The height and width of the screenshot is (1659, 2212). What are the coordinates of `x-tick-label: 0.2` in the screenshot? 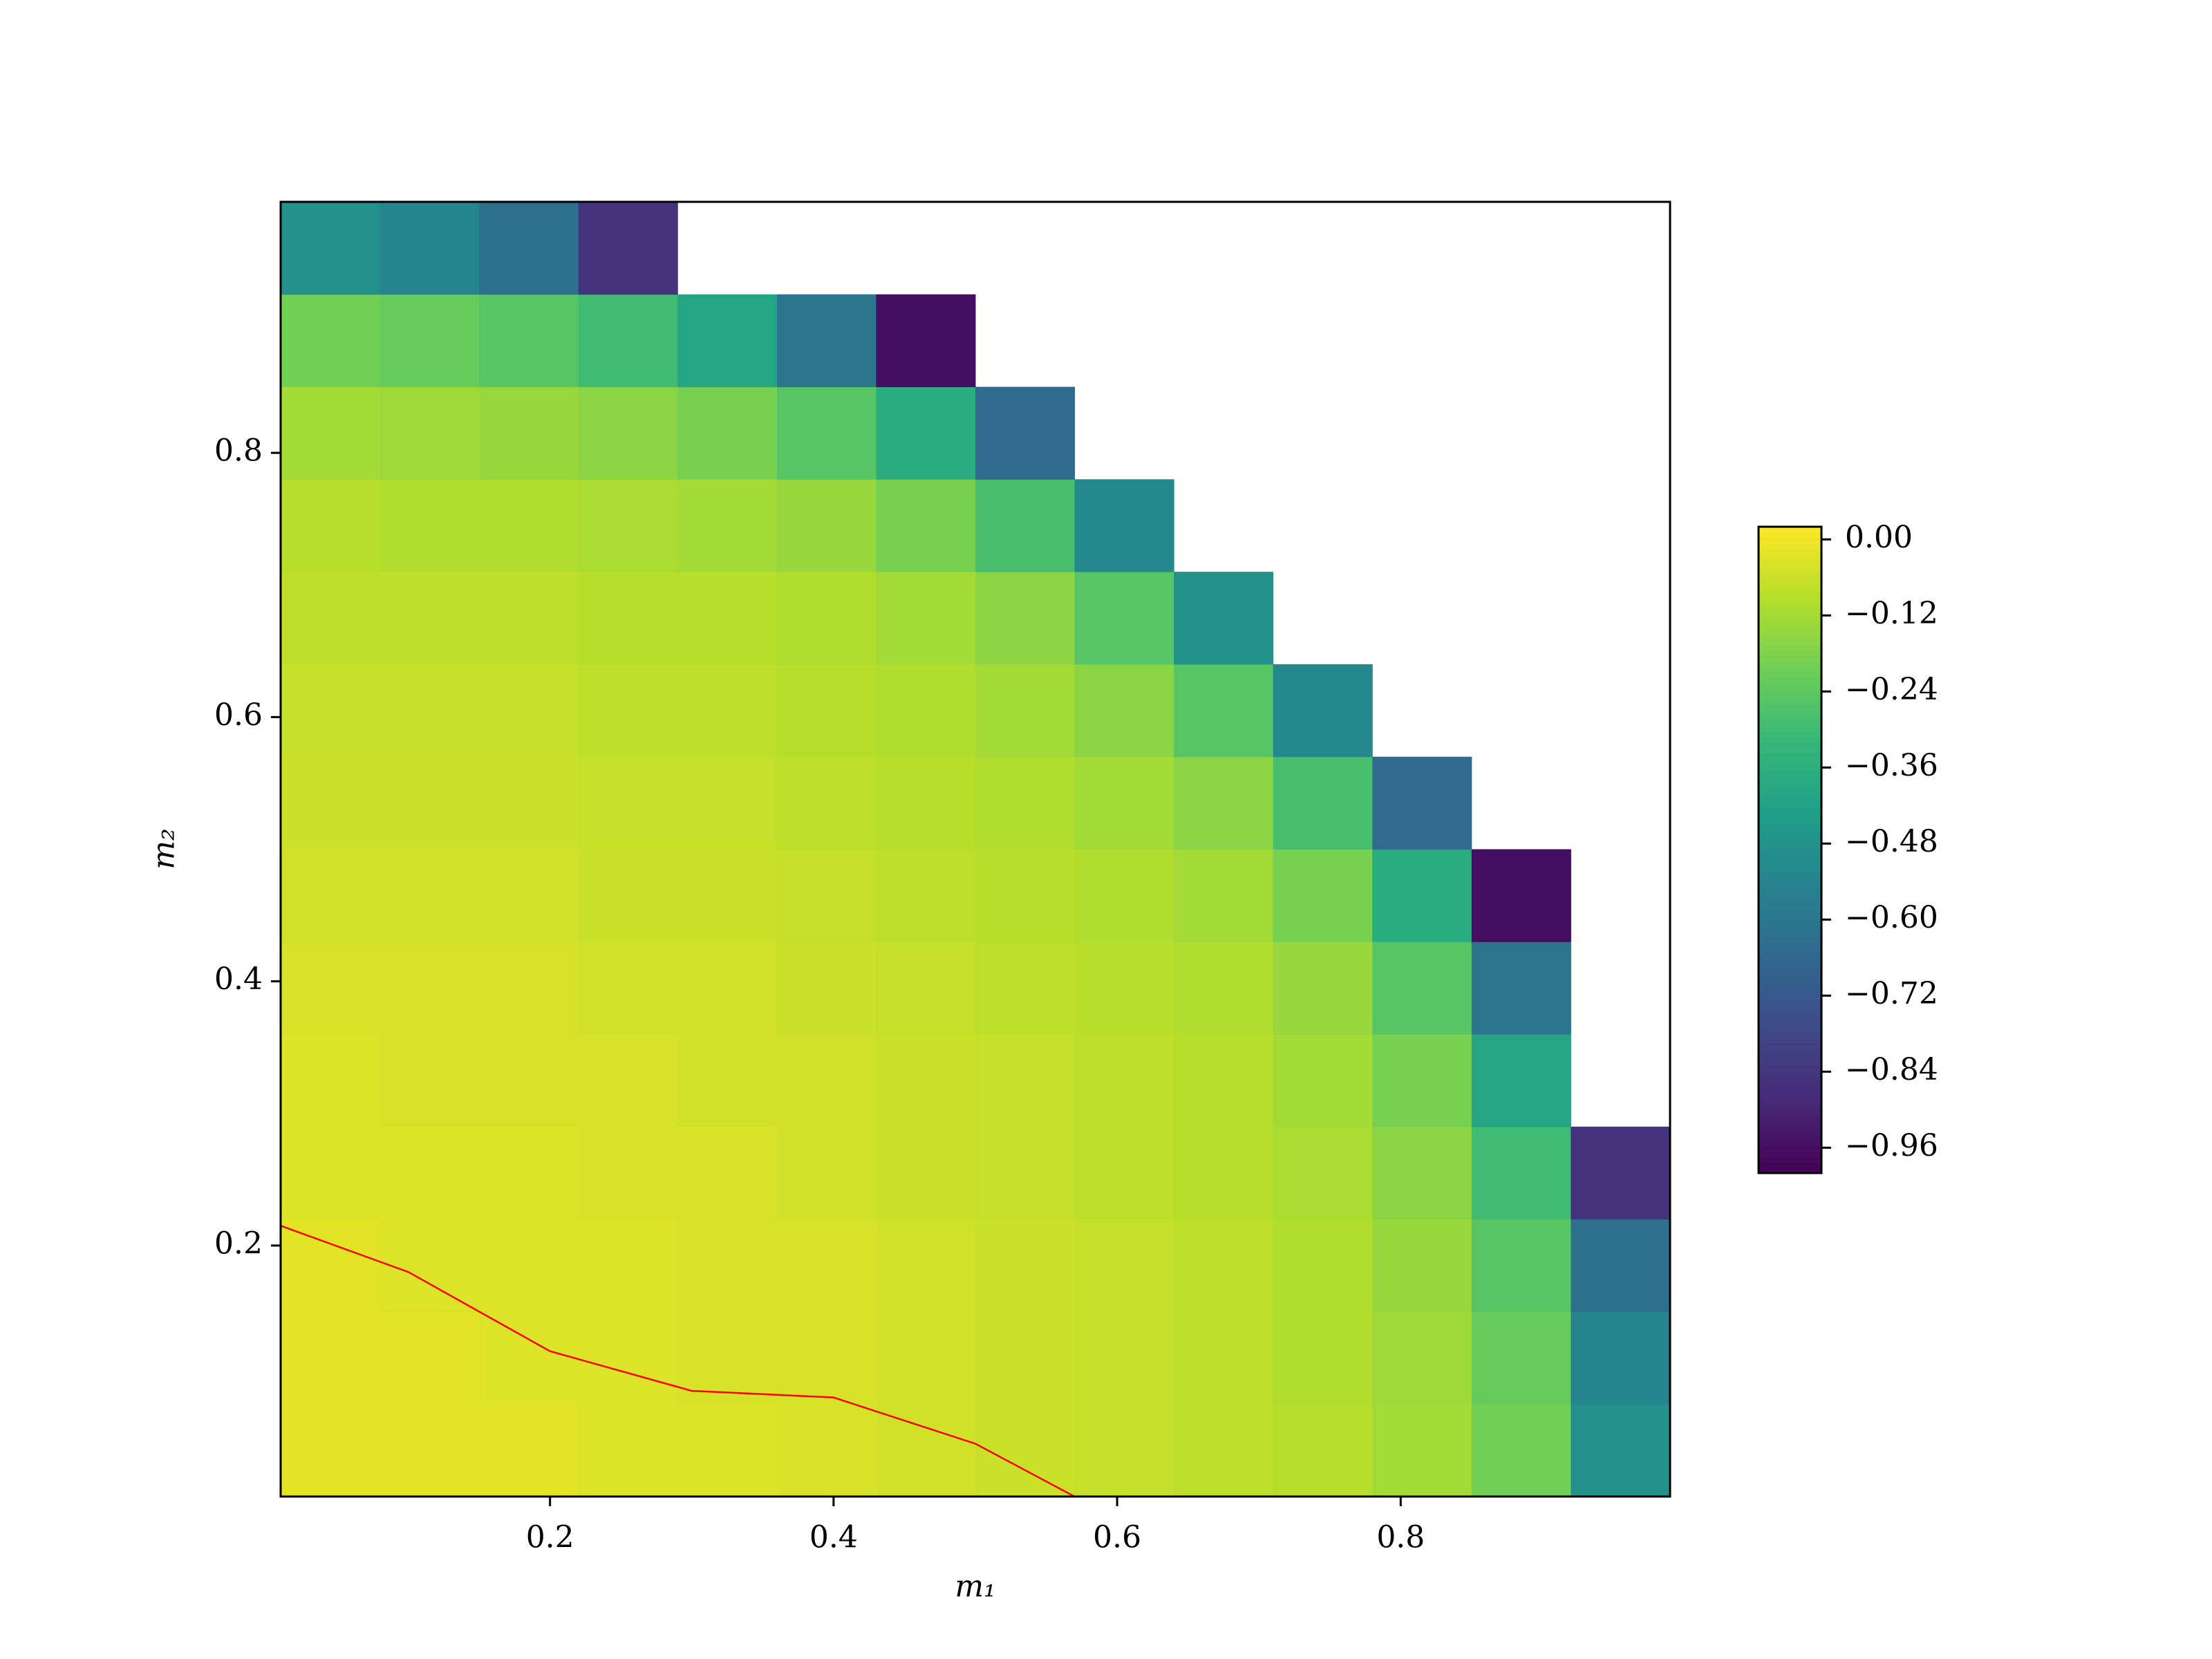 It's located at (550, 1537).